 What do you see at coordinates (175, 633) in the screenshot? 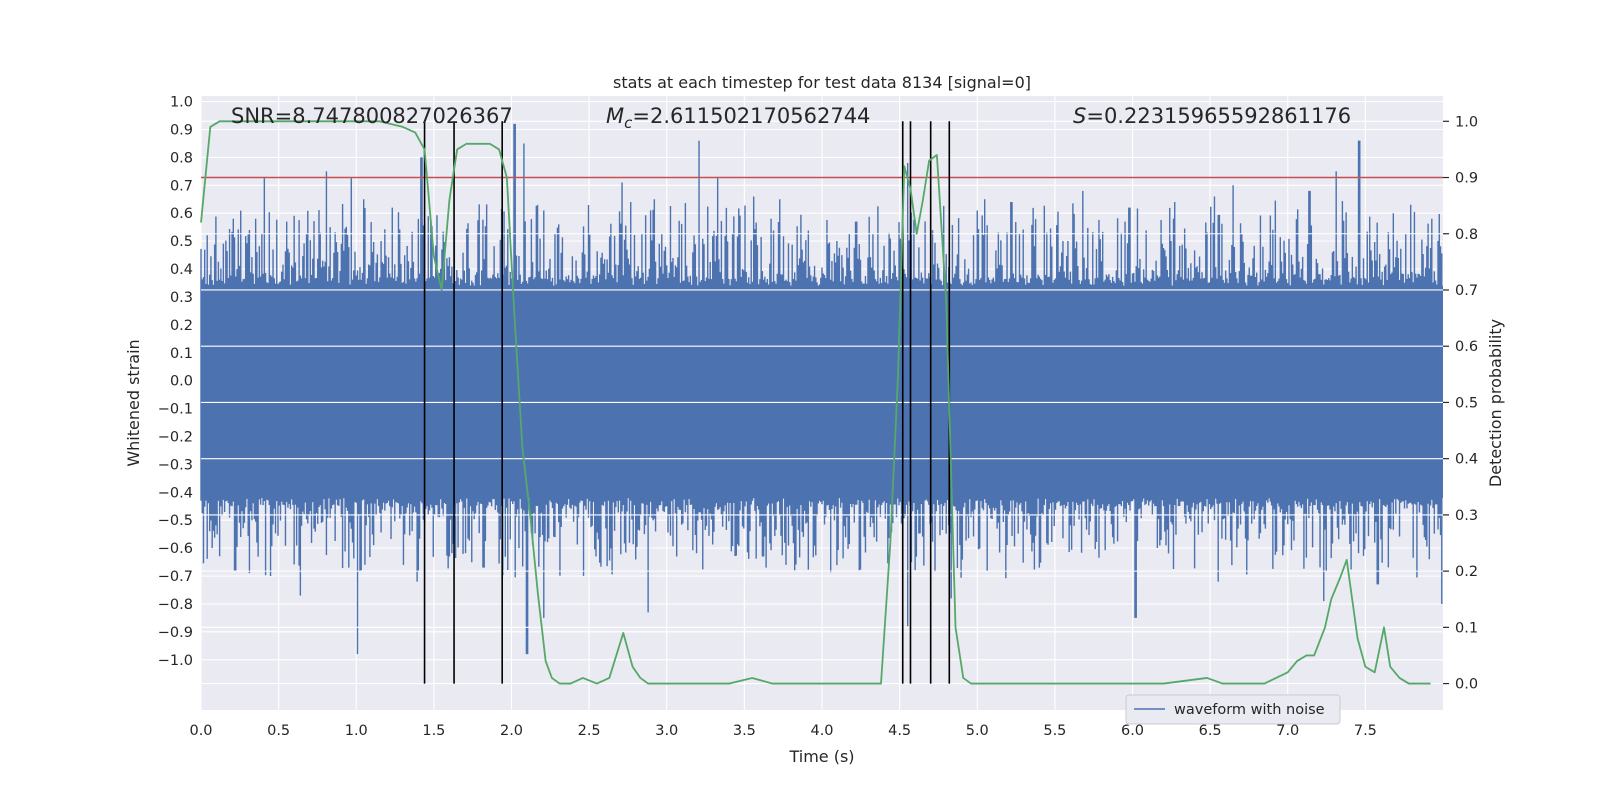
I see `y-tick-label: −0.9` at bounding box center [175, 633].